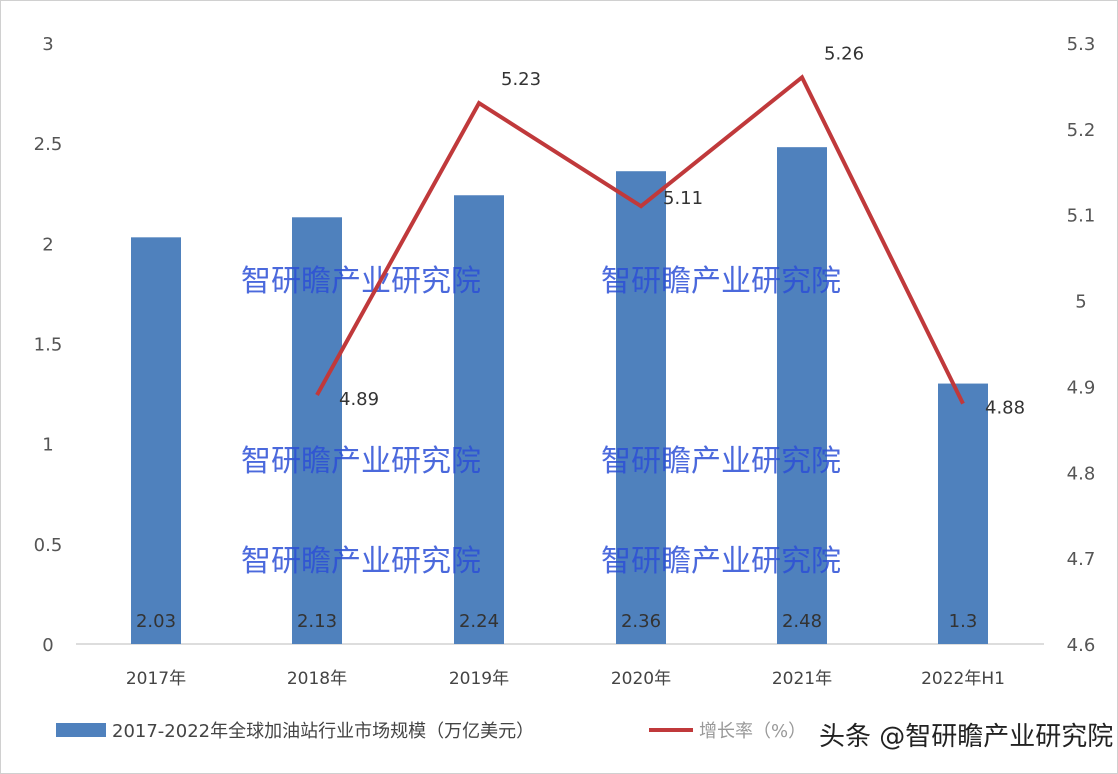  I want to click on y-right-tick: 5.3, so click(1081, 44).